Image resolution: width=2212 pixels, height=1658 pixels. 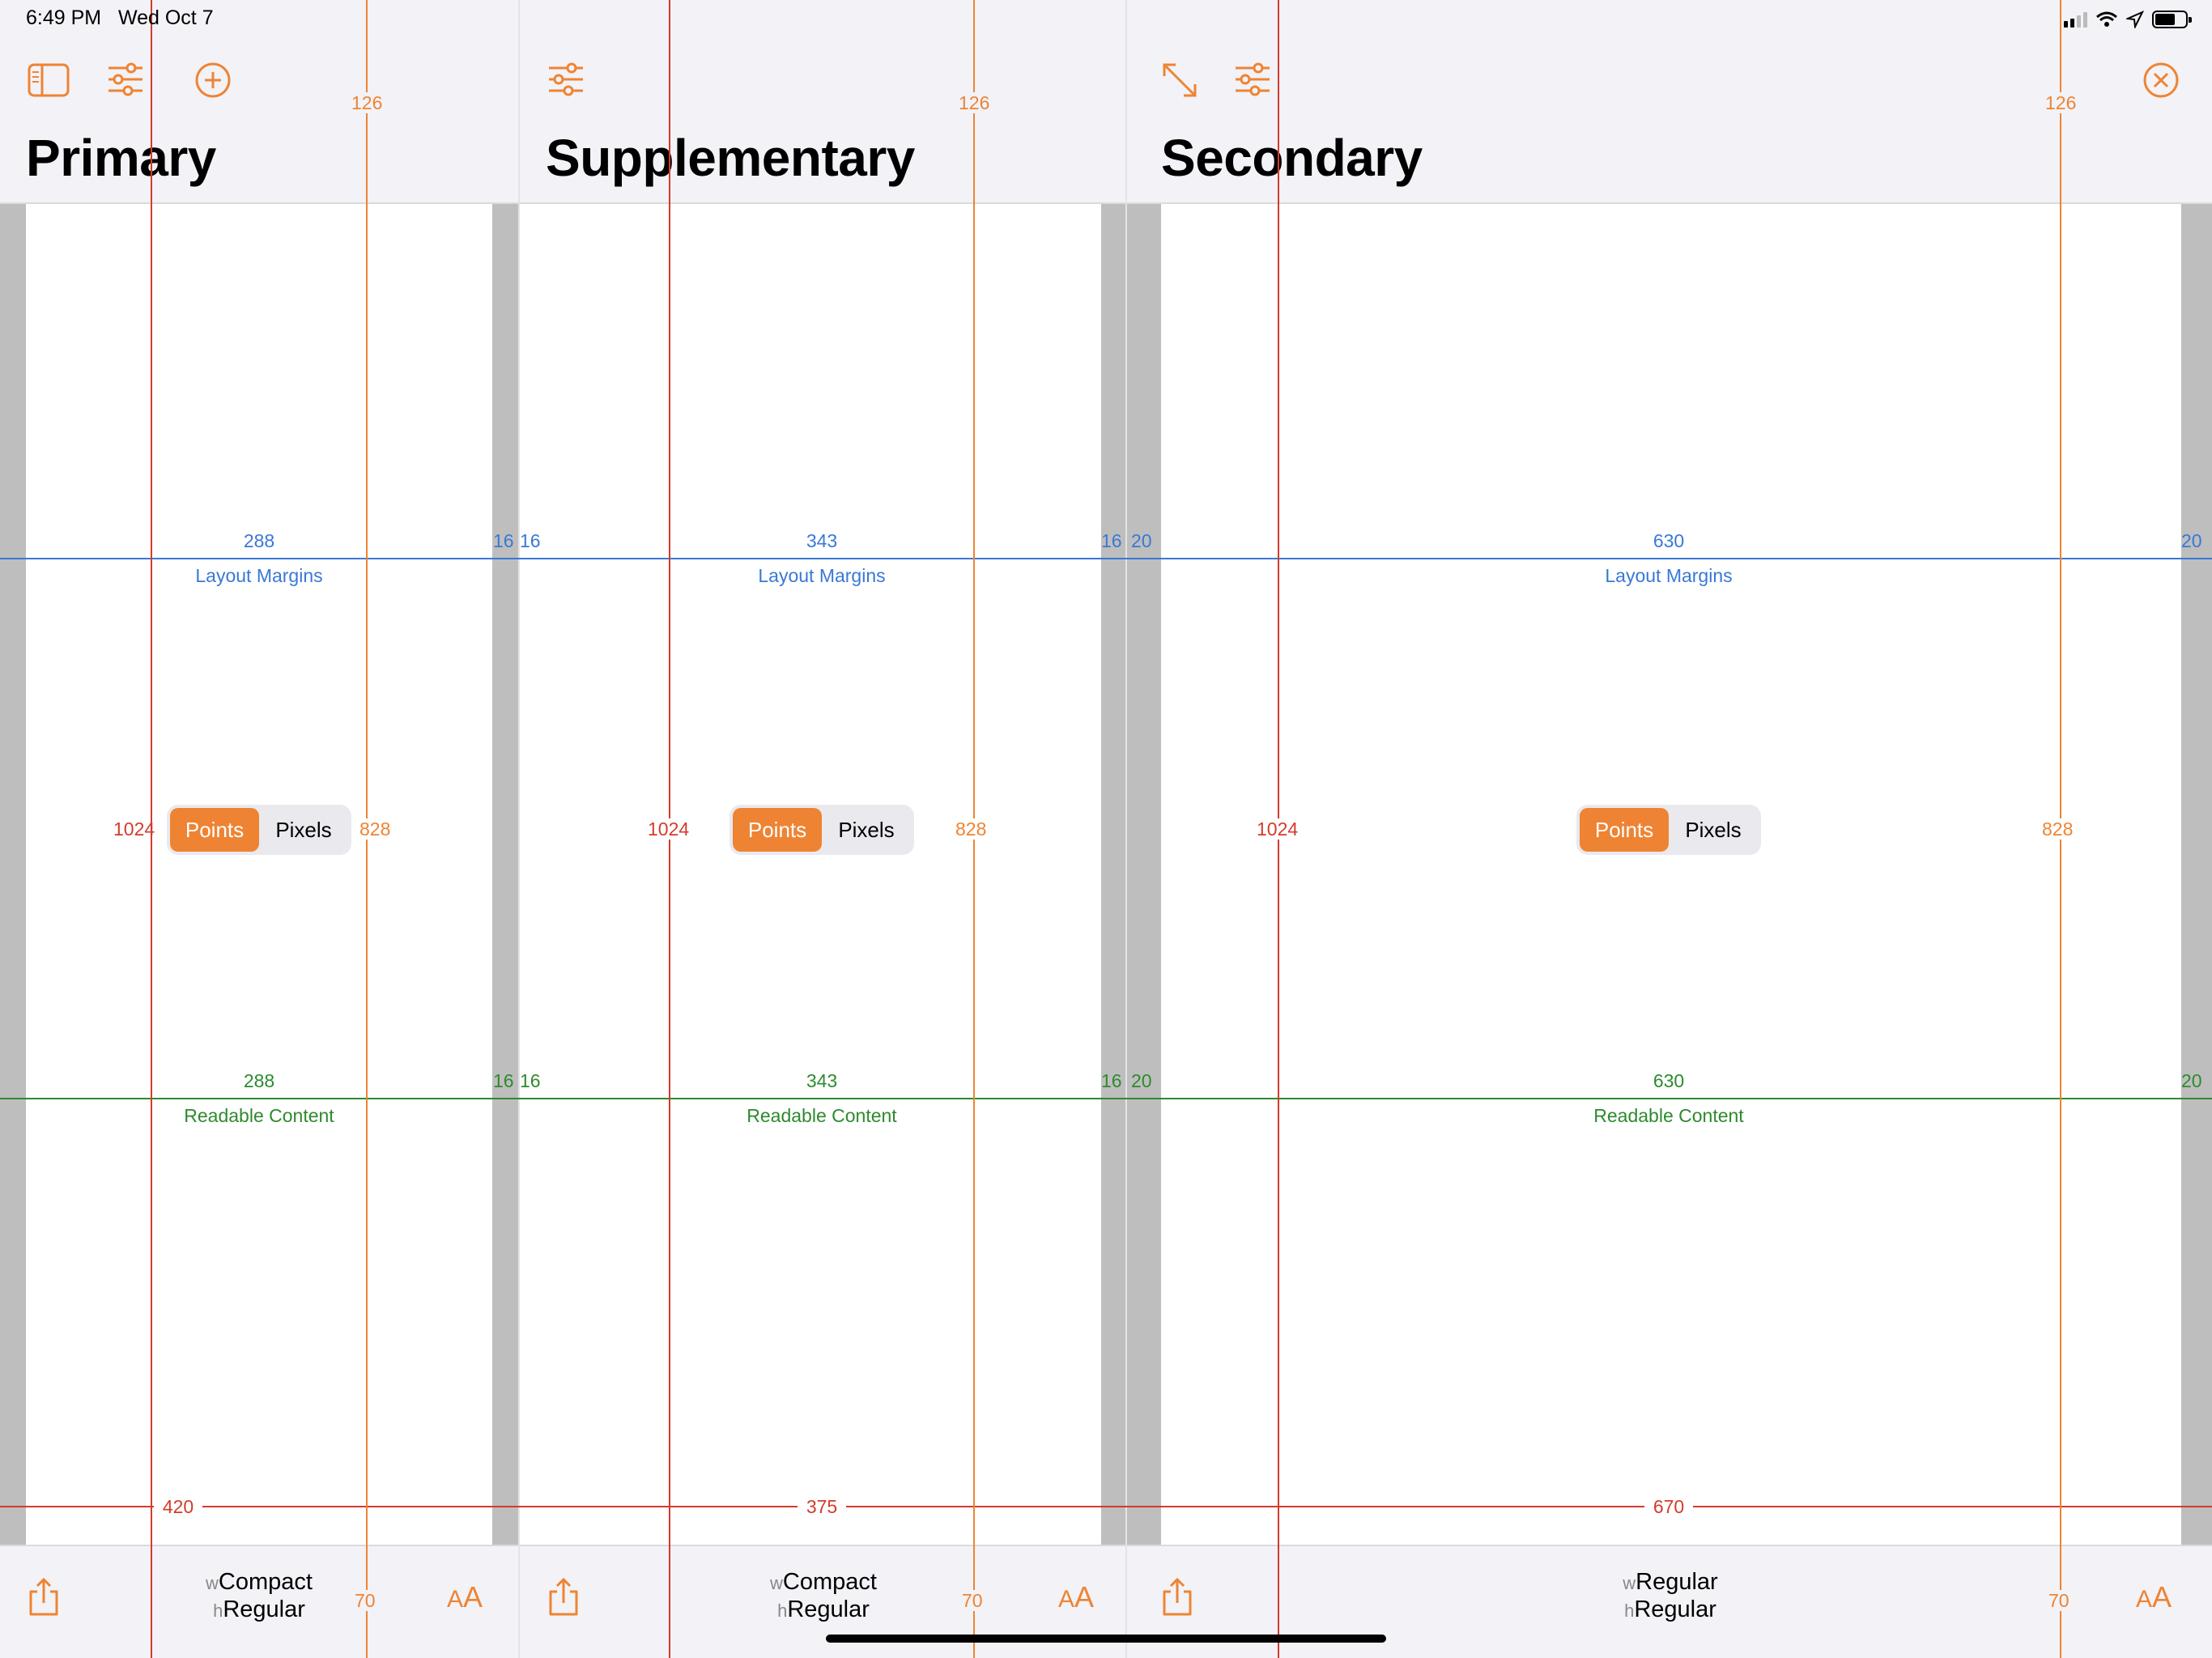 I want to click on home-indicator, so click(x=1106, y=1639).